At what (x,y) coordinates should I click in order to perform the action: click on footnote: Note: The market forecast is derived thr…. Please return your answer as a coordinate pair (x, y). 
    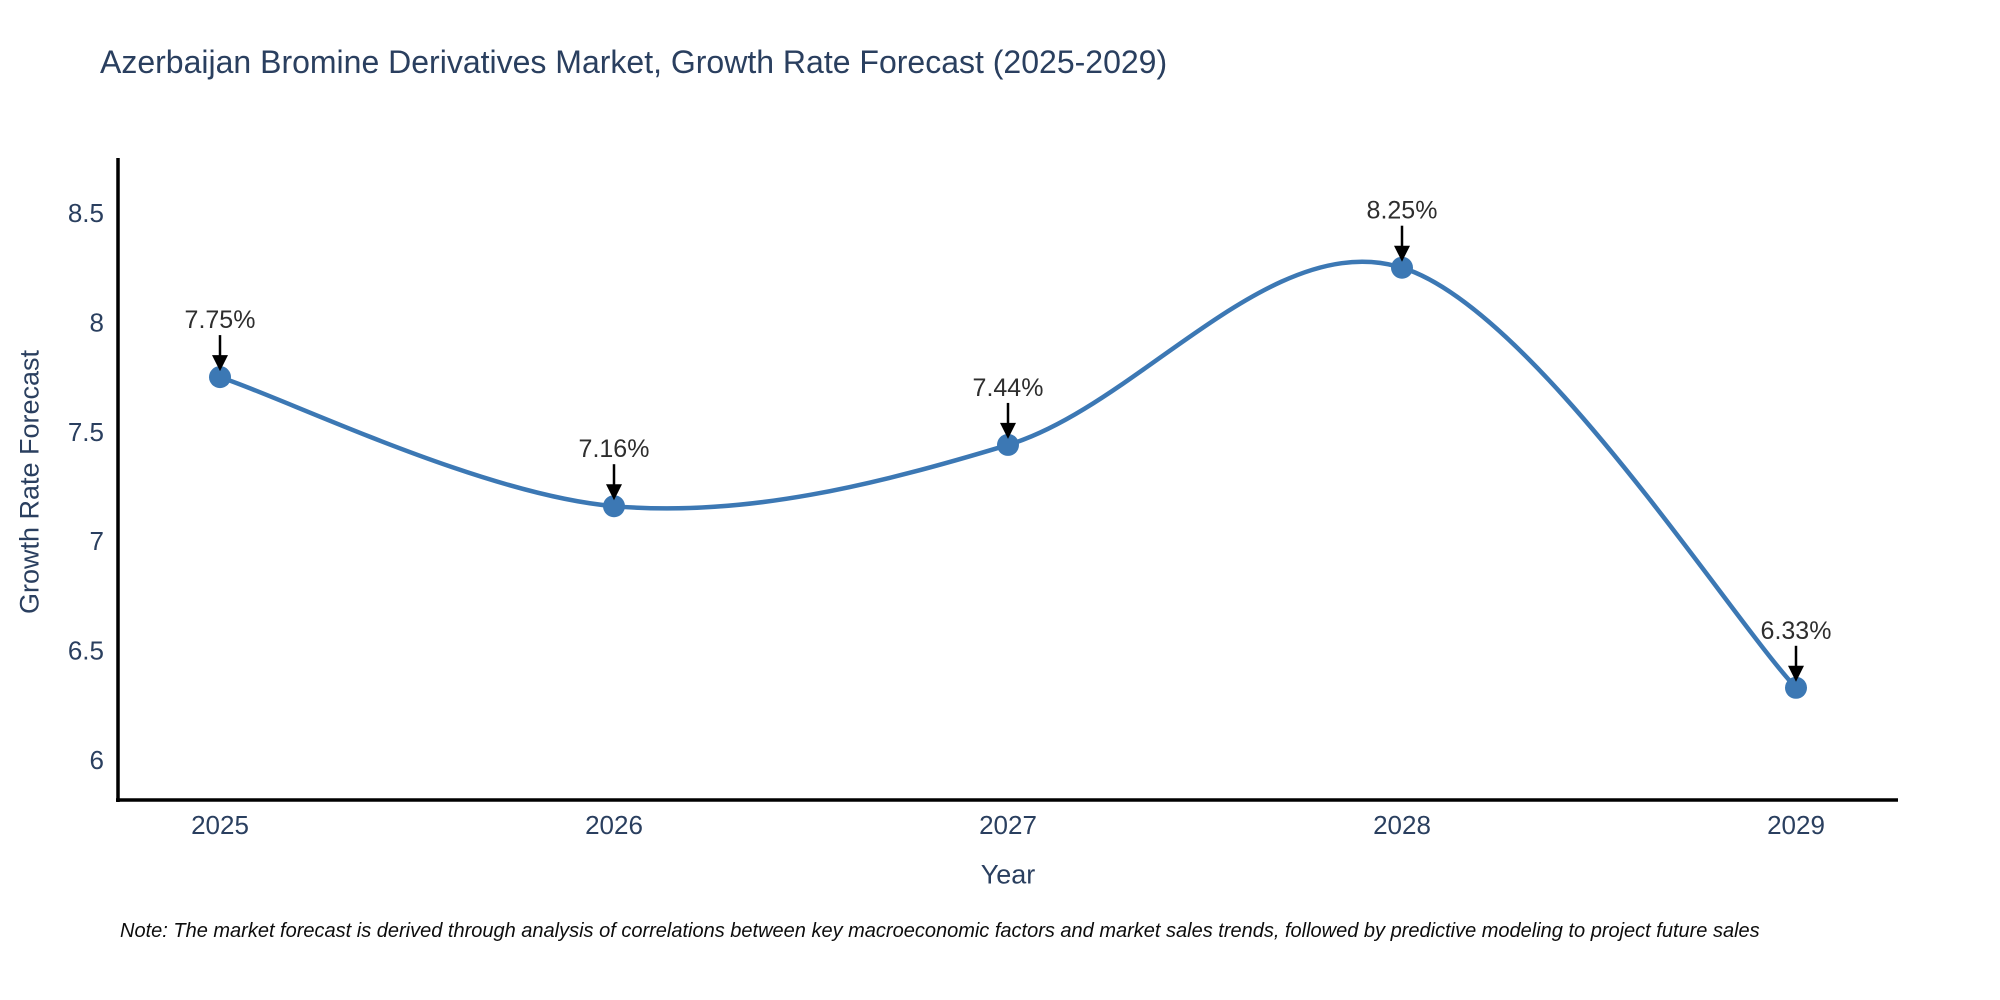
    Looking at the image, I should click on (940, 931).